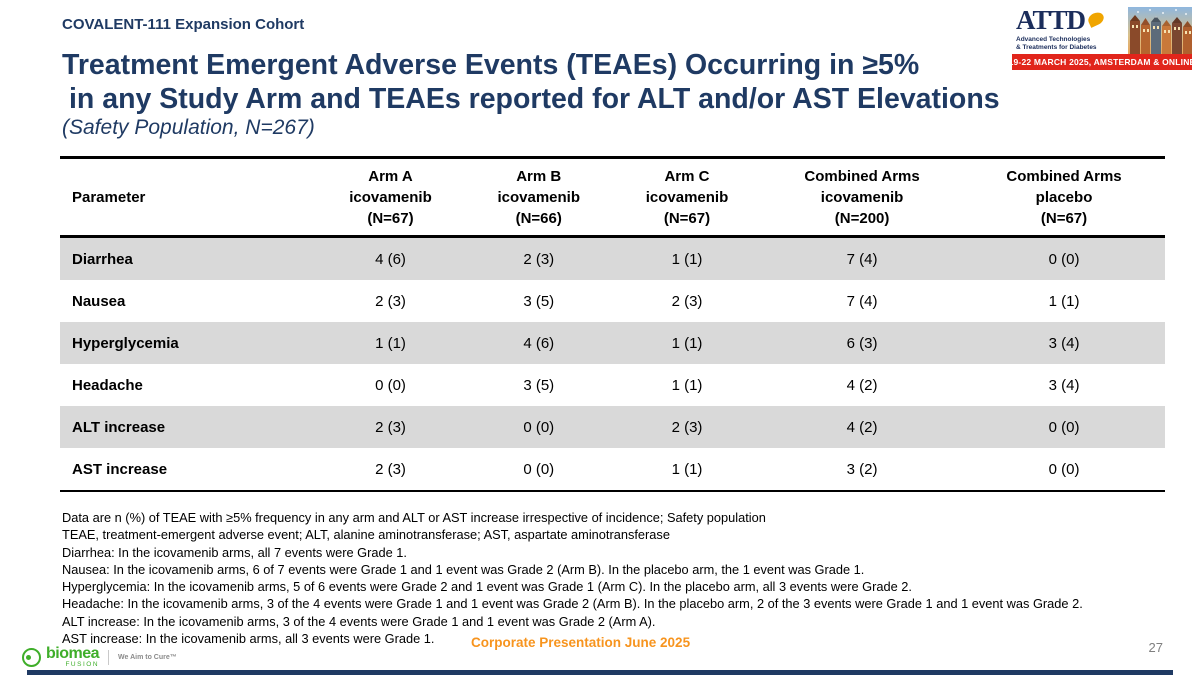  I want to click on table-row: Nausea 2 (3) 3 (5) 2 (3) 7 (4) 1 (1), so click(612, 301).